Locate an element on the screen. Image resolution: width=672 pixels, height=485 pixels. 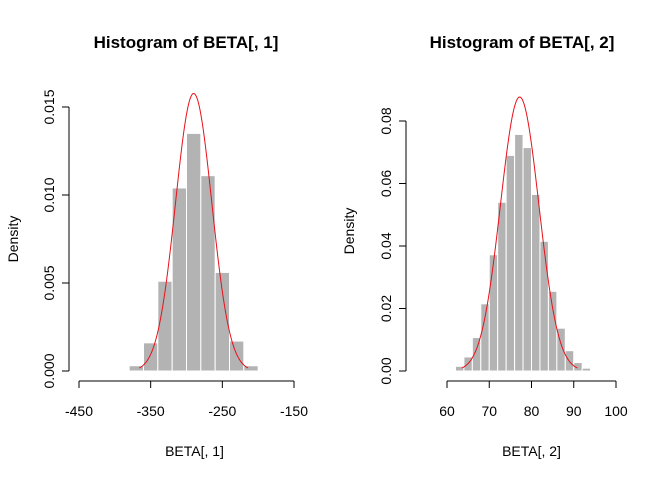
panel2-x-axis-label: BETA[, 2] is located at coordinates (531, 451).